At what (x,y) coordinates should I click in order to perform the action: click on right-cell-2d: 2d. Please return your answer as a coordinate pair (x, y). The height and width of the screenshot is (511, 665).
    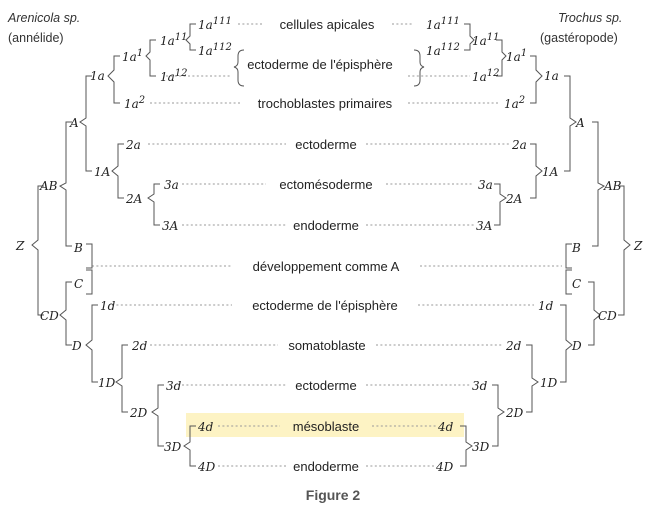
    Looking at the image, I should click on (513, 346).